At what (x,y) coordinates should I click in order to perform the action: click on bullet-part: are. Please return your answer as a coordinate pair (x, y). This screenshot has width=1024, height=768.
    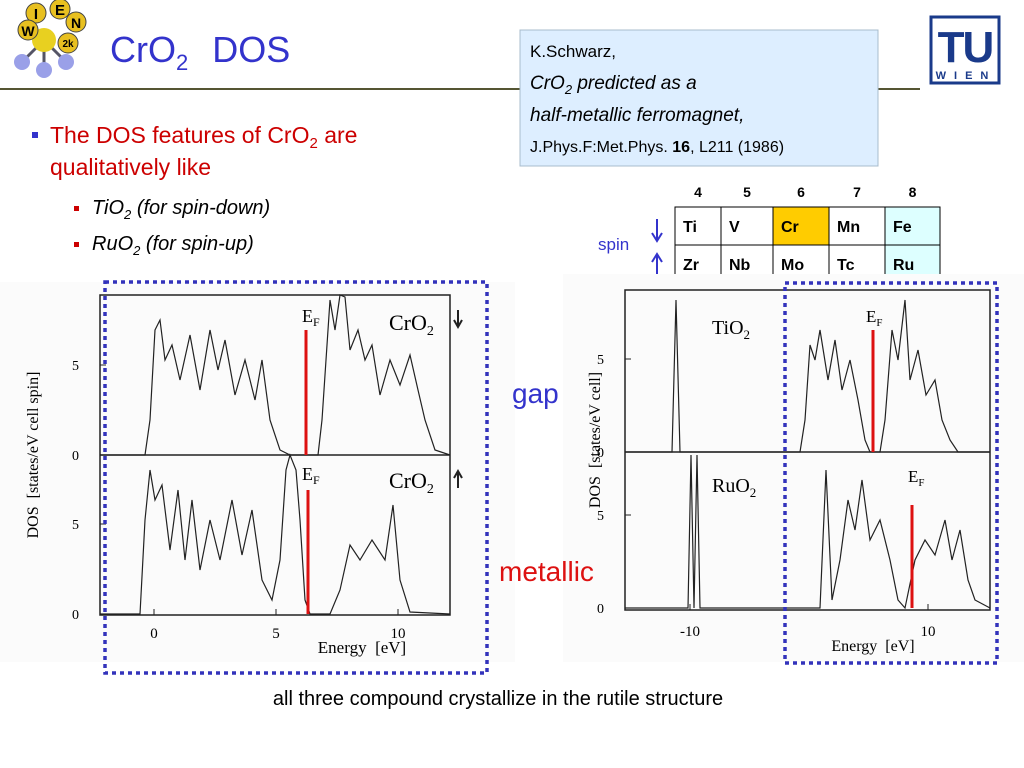
    Looking at the image, I should click on (338, 135).